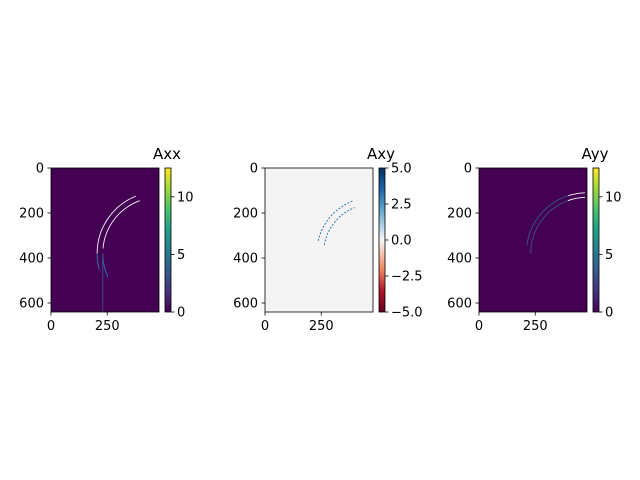 The height and width of the screenshot is (480, 640). I want to click on ayy-y-tick-label-400: 400, so click(459, 259).